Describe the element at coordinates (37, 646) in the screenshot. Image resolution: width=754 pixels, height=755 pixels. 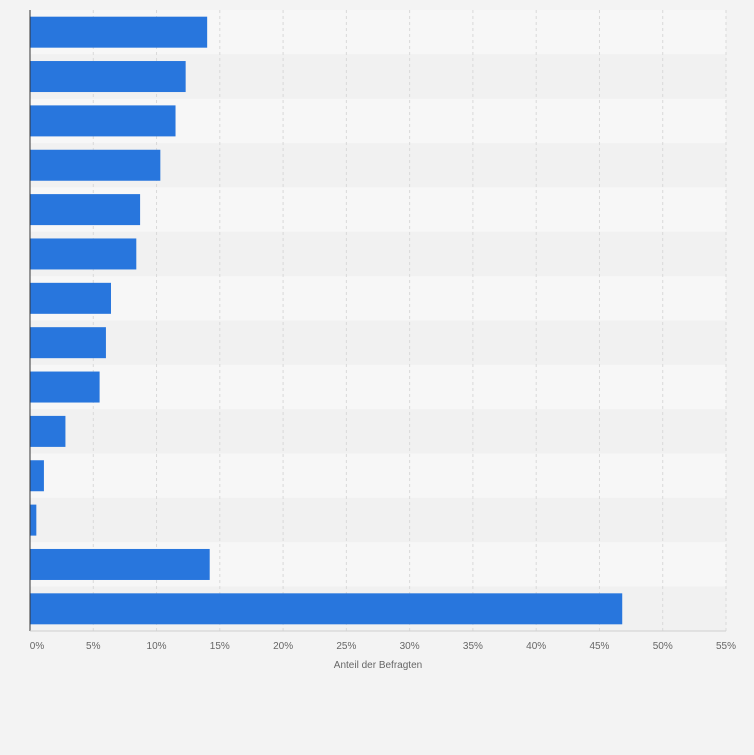
I see `x-tick-label: 0%` at that location.